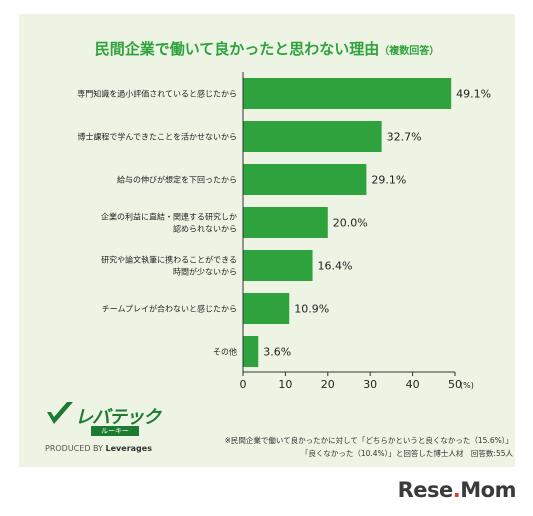  I want to click on footnote-line-2: 「良くなかった（10.4%）」と回答した博士人材 回答数:55人, so click(406, 453).